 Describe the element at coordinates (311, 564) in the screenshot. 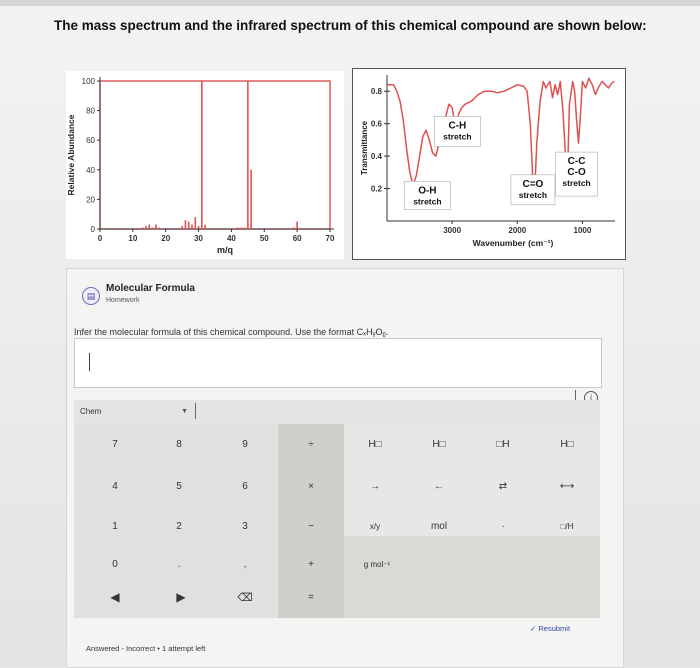

I see `key-plus: +` at that location.